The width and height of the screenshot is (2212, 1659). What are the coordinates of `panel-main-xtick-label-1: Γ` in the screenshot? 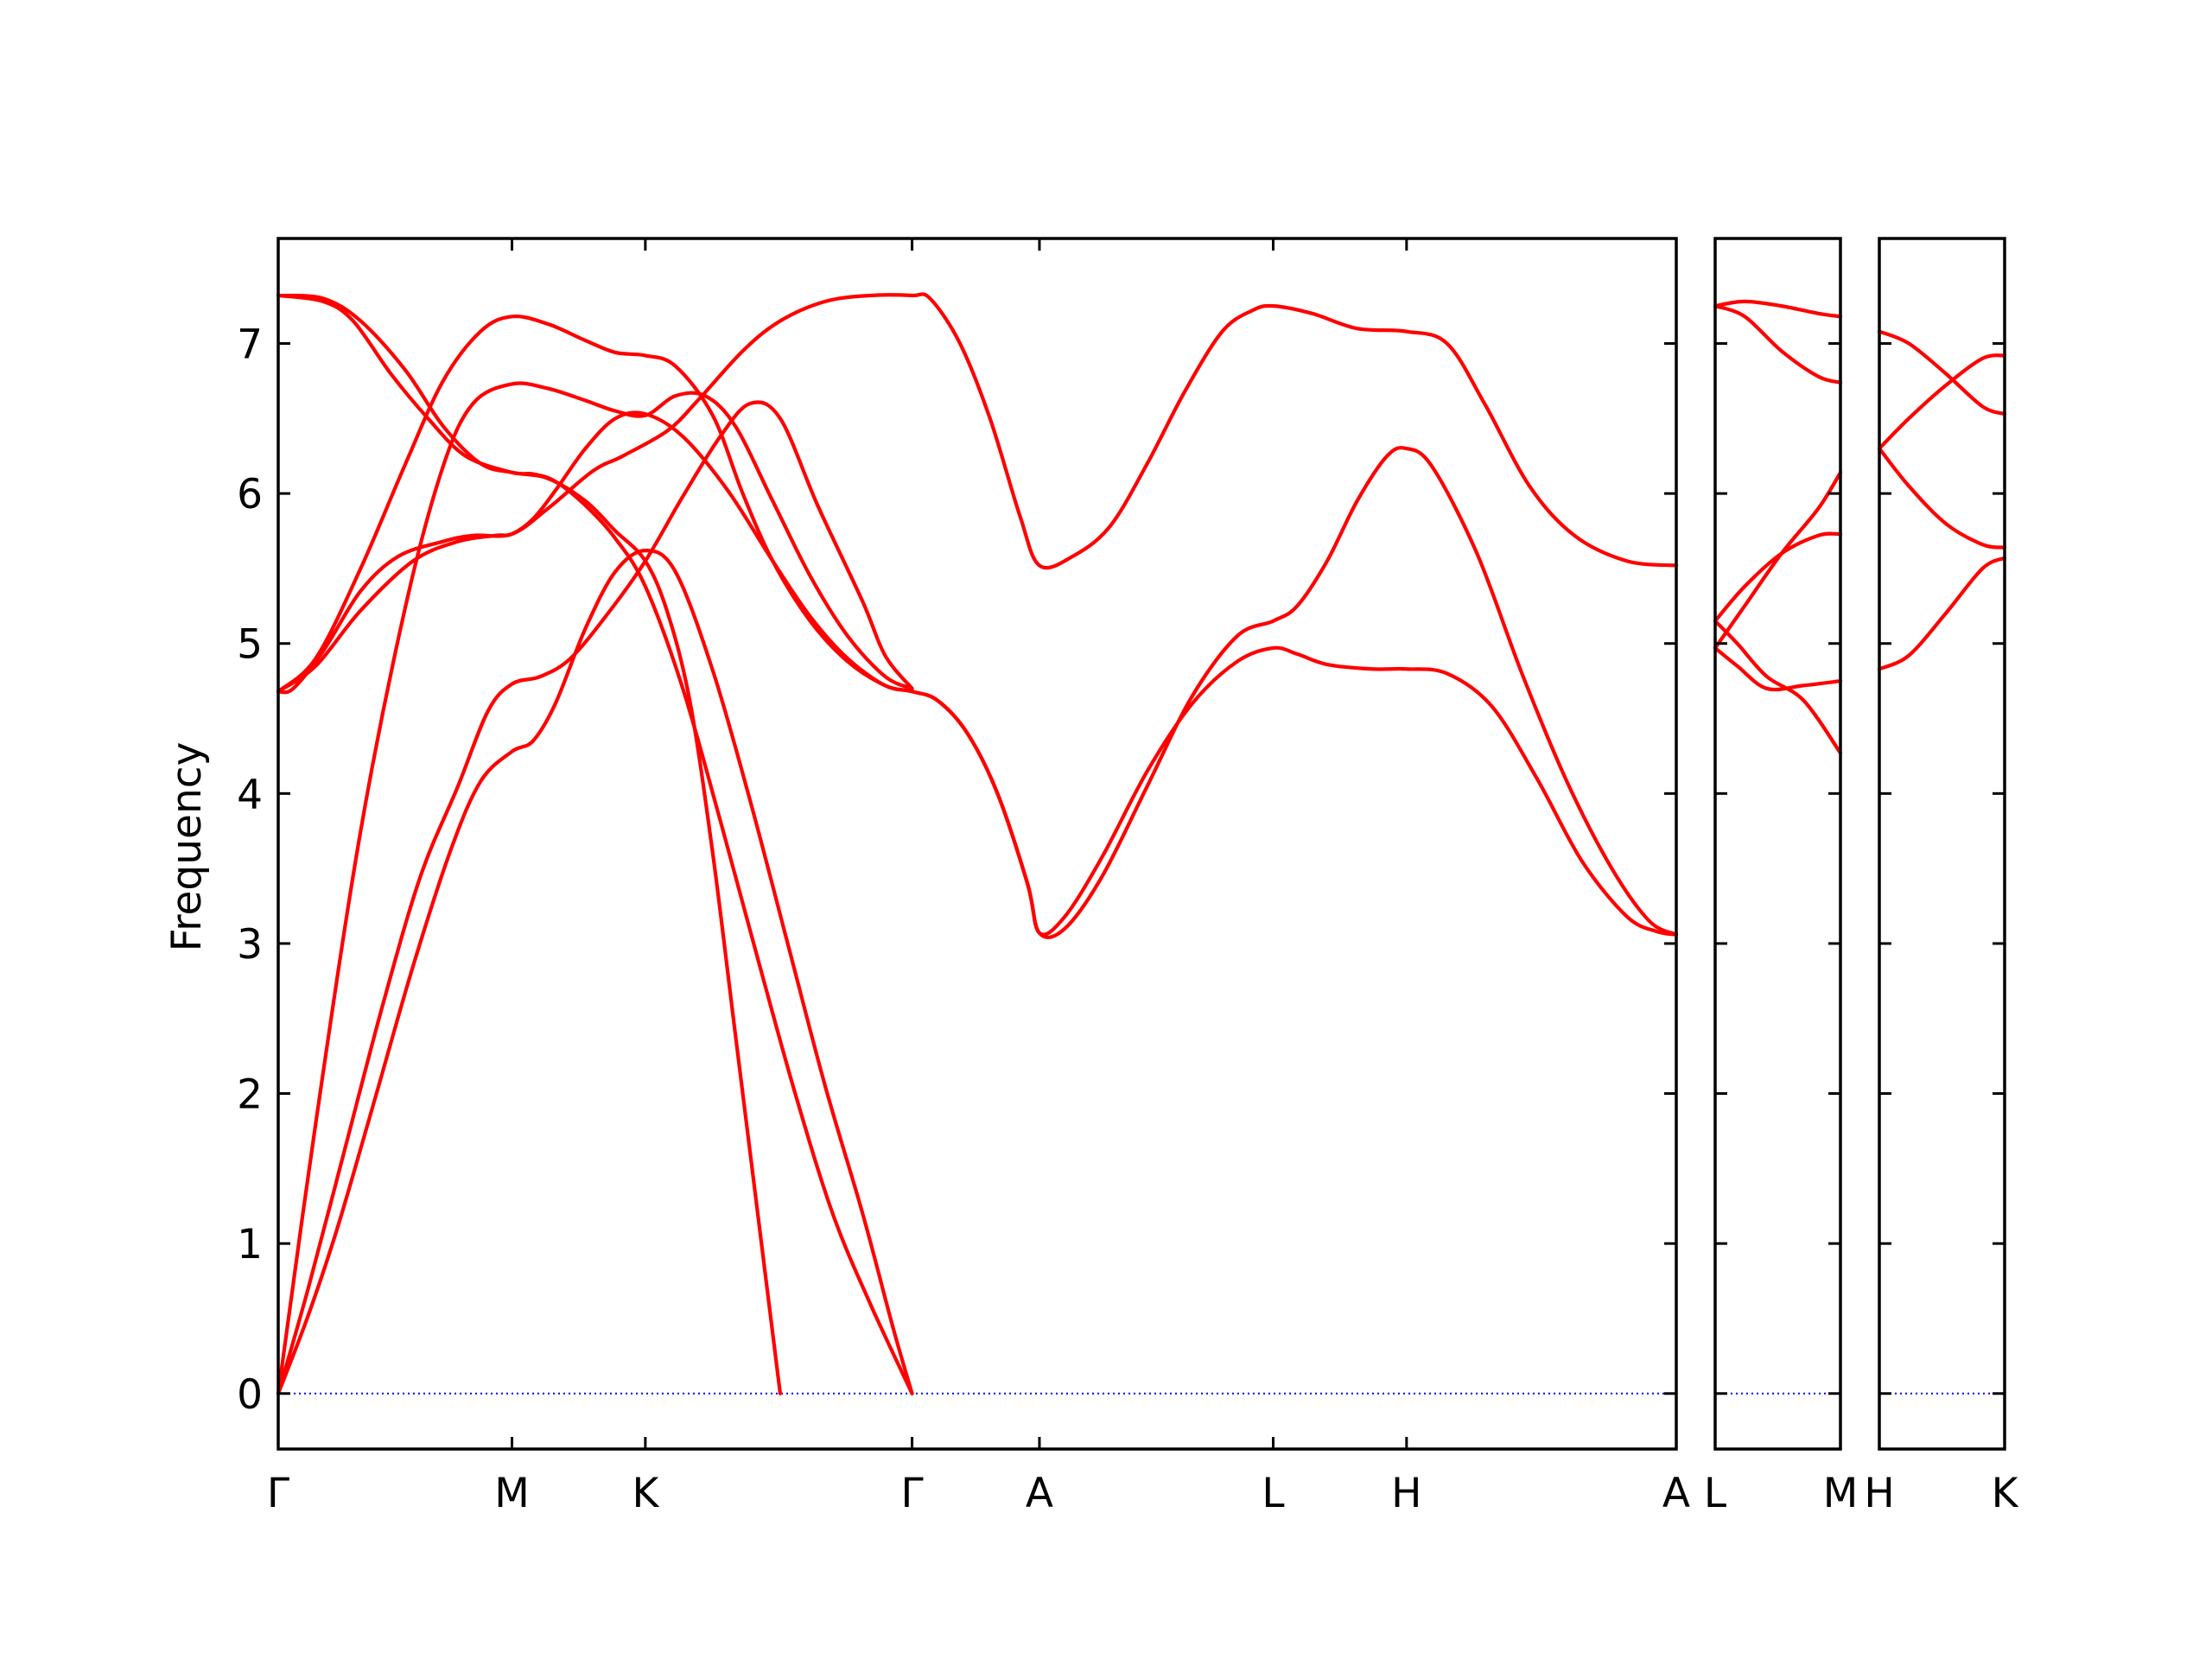 It's located at (278, 1493).